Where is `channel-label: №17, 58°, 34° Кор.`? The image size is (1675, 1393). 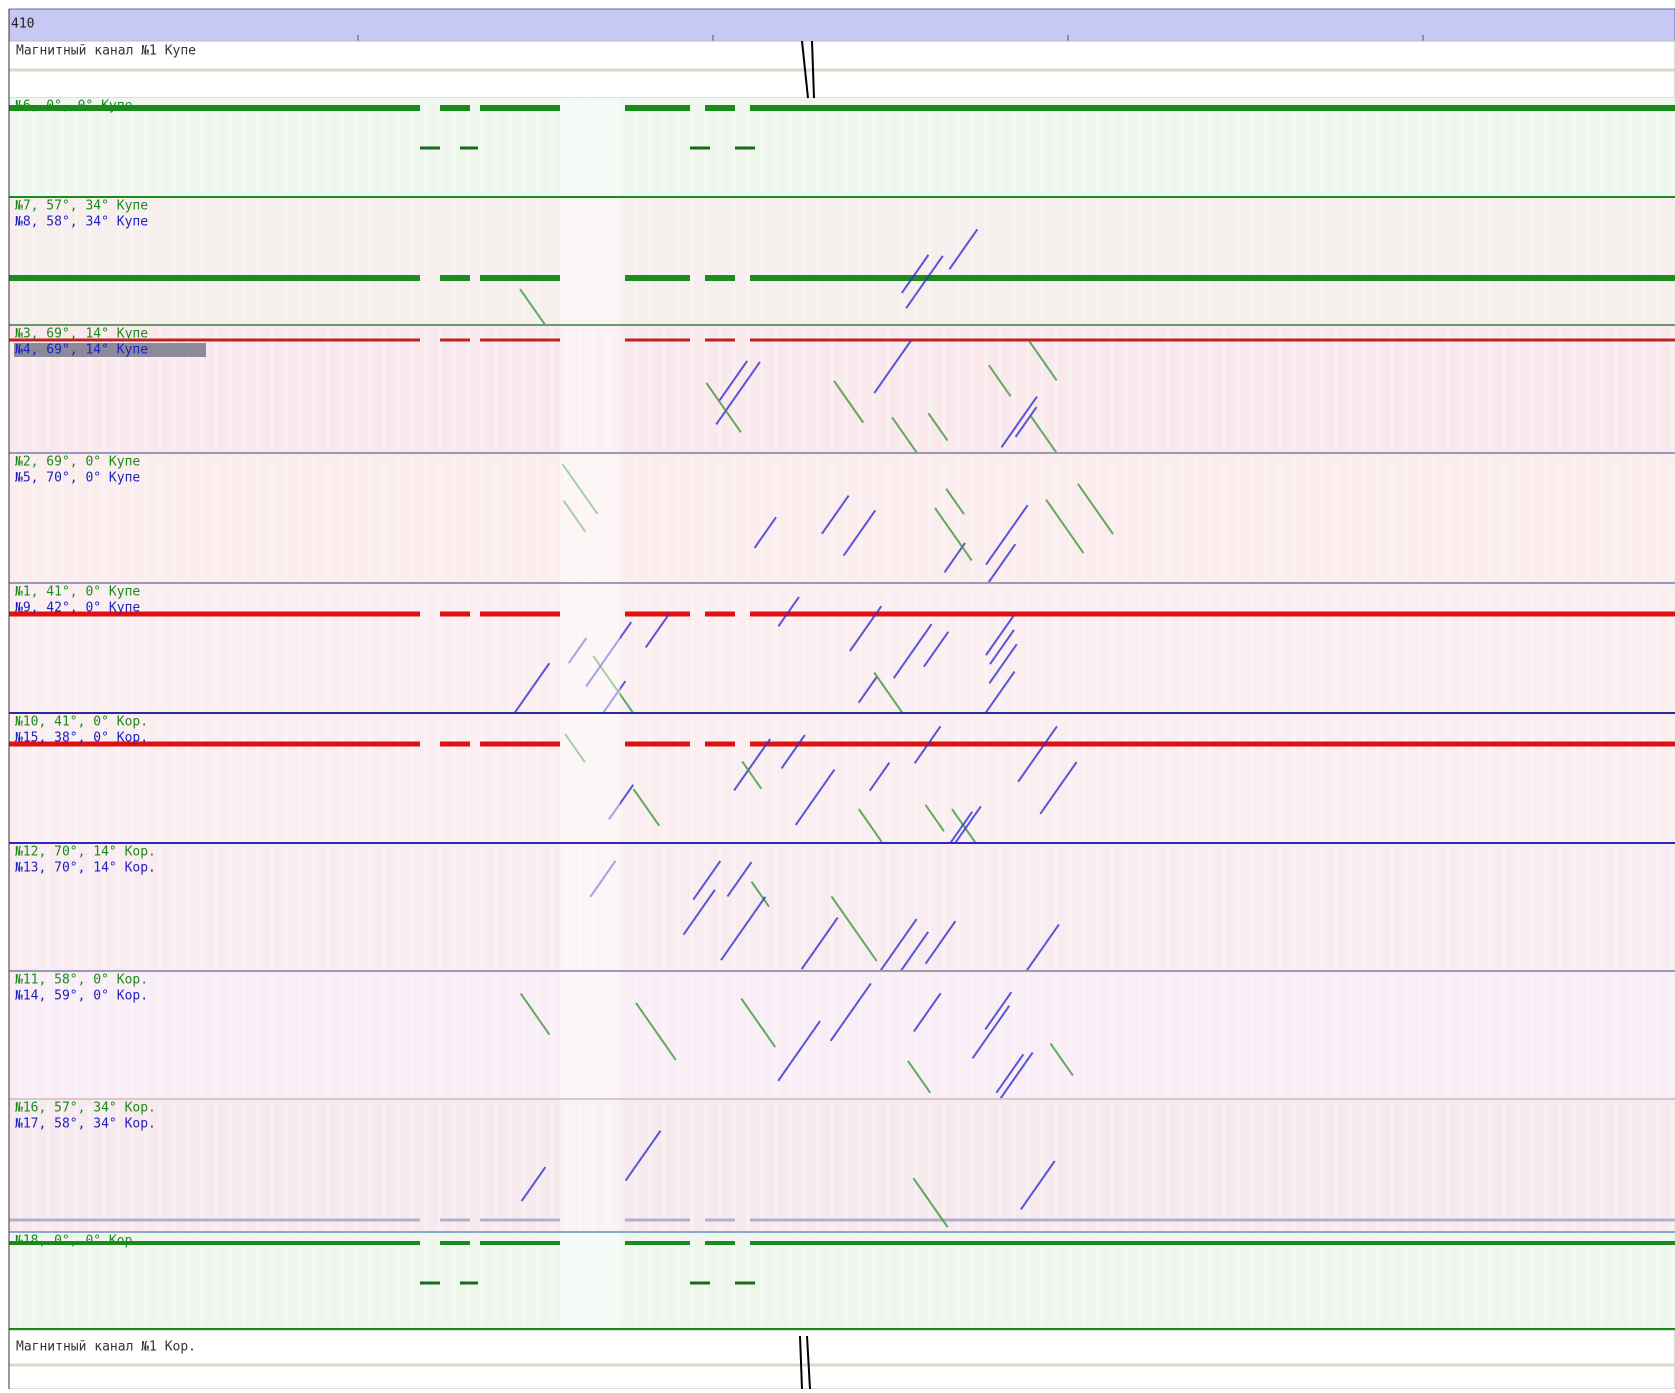
channel-label: №17, 58°, 34° Кор. is located at coordinates (85, 1124).